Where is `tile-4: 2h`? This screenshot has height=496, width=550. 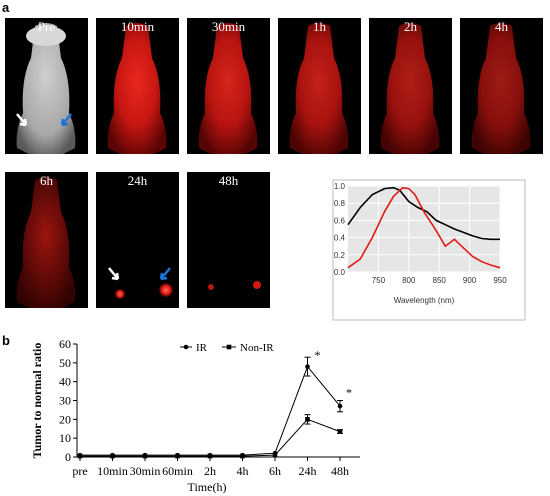 tile-4: 2h is located at coordinates (410, 86).